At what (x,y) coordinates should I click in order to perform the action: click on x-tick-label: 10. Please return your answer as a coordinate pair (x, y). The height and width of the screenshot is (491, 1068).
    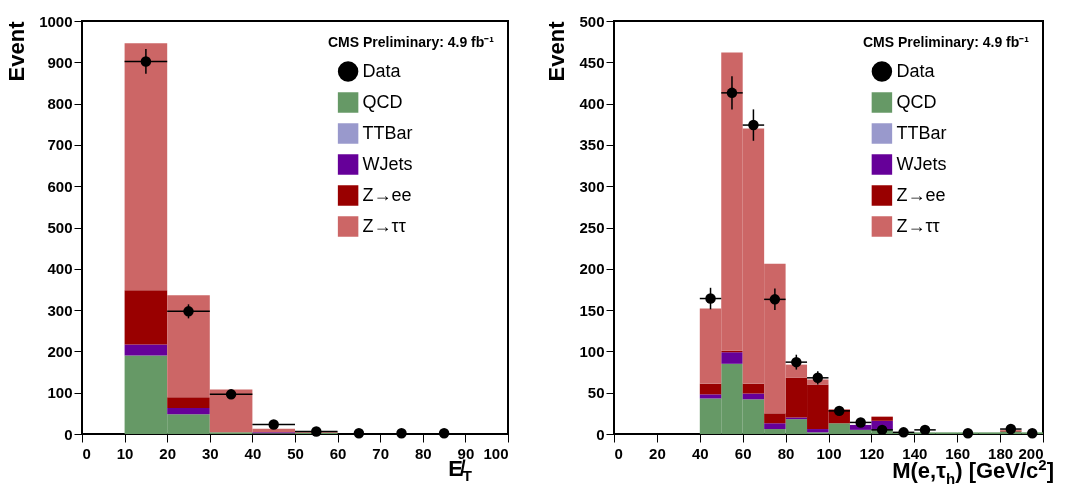
    Looking at the image, I should click on (125, 453).